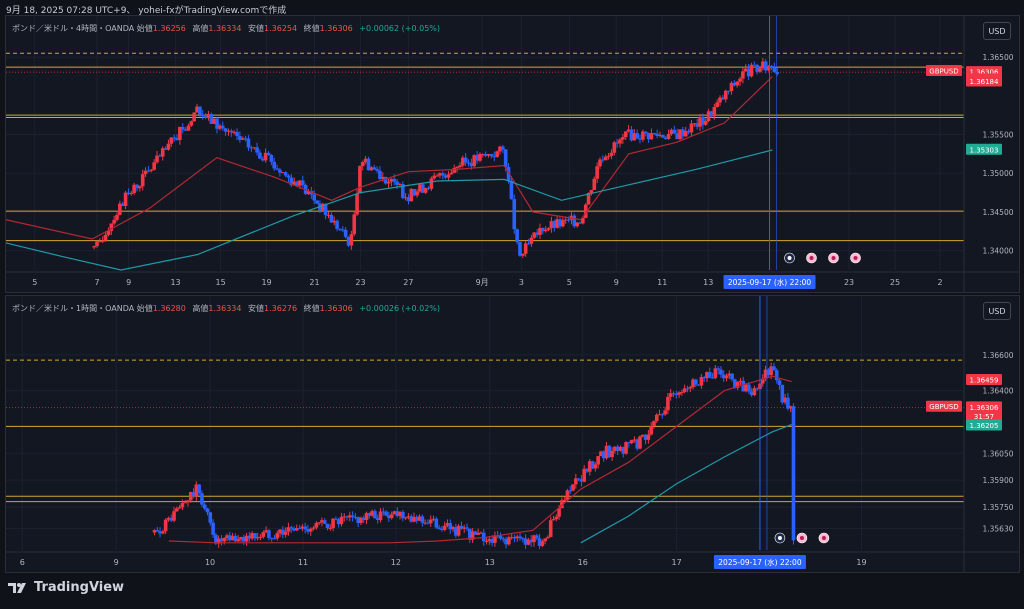 Image resolution: width=1024 pixels, height=609 pixels. Describe the element at coordinates (73, 308) in the screenshot. I see `legend-symbol: ポンド／米ドル・1時間・OANDA` at that location.